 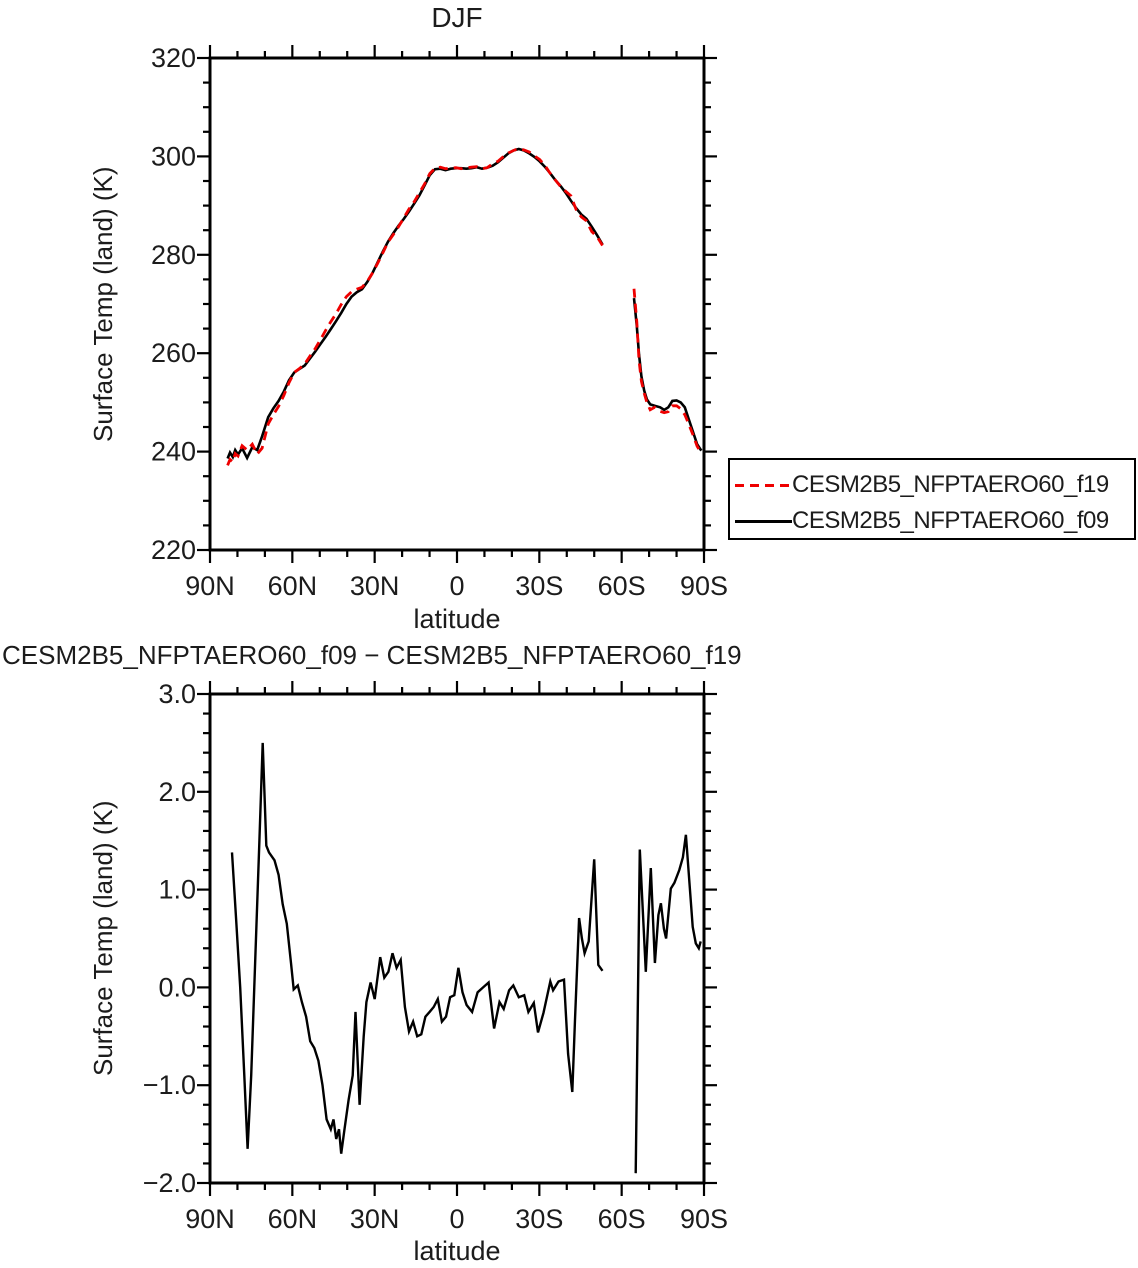 I want to click on top-y-axis-label: Surface Temp (land) (K), so click(x=103, y=304).